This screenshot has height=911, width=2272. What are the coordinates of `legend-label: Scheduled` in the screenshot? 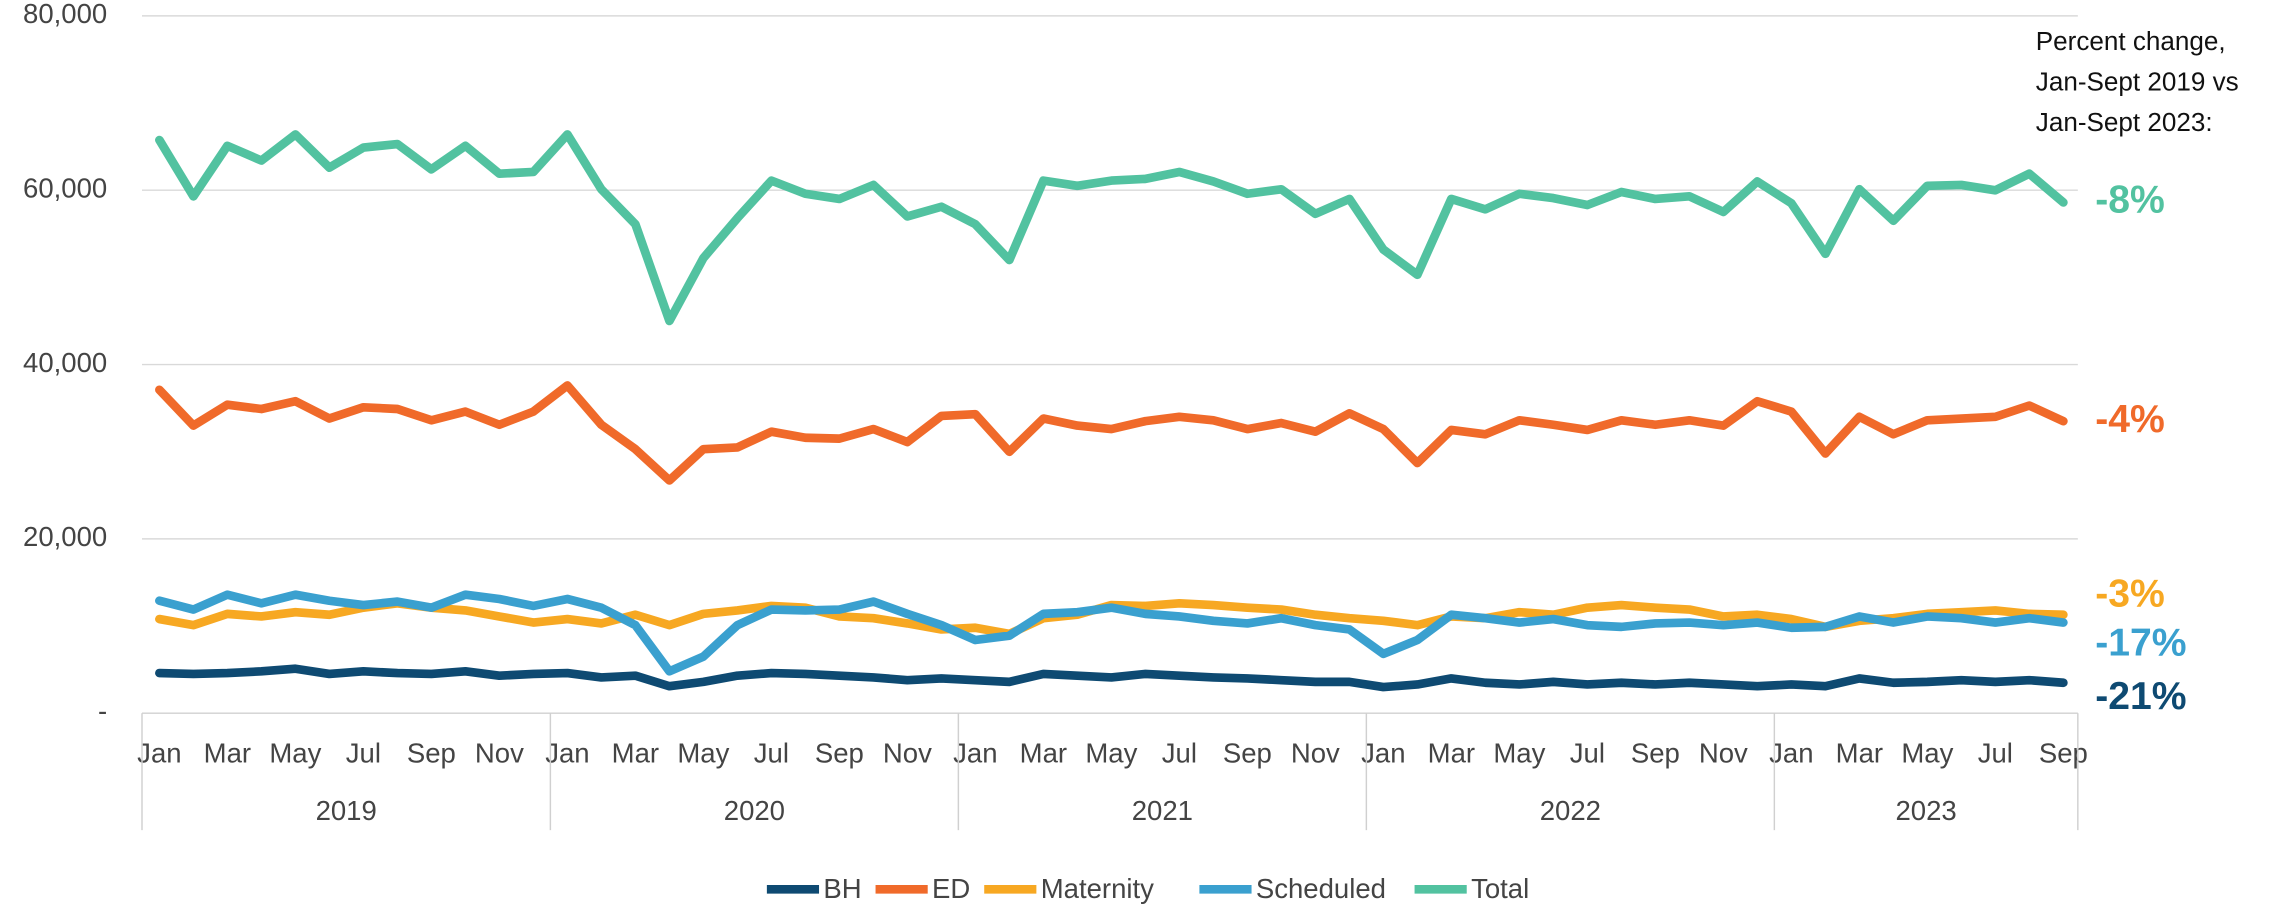 It's located at (1321, 888).